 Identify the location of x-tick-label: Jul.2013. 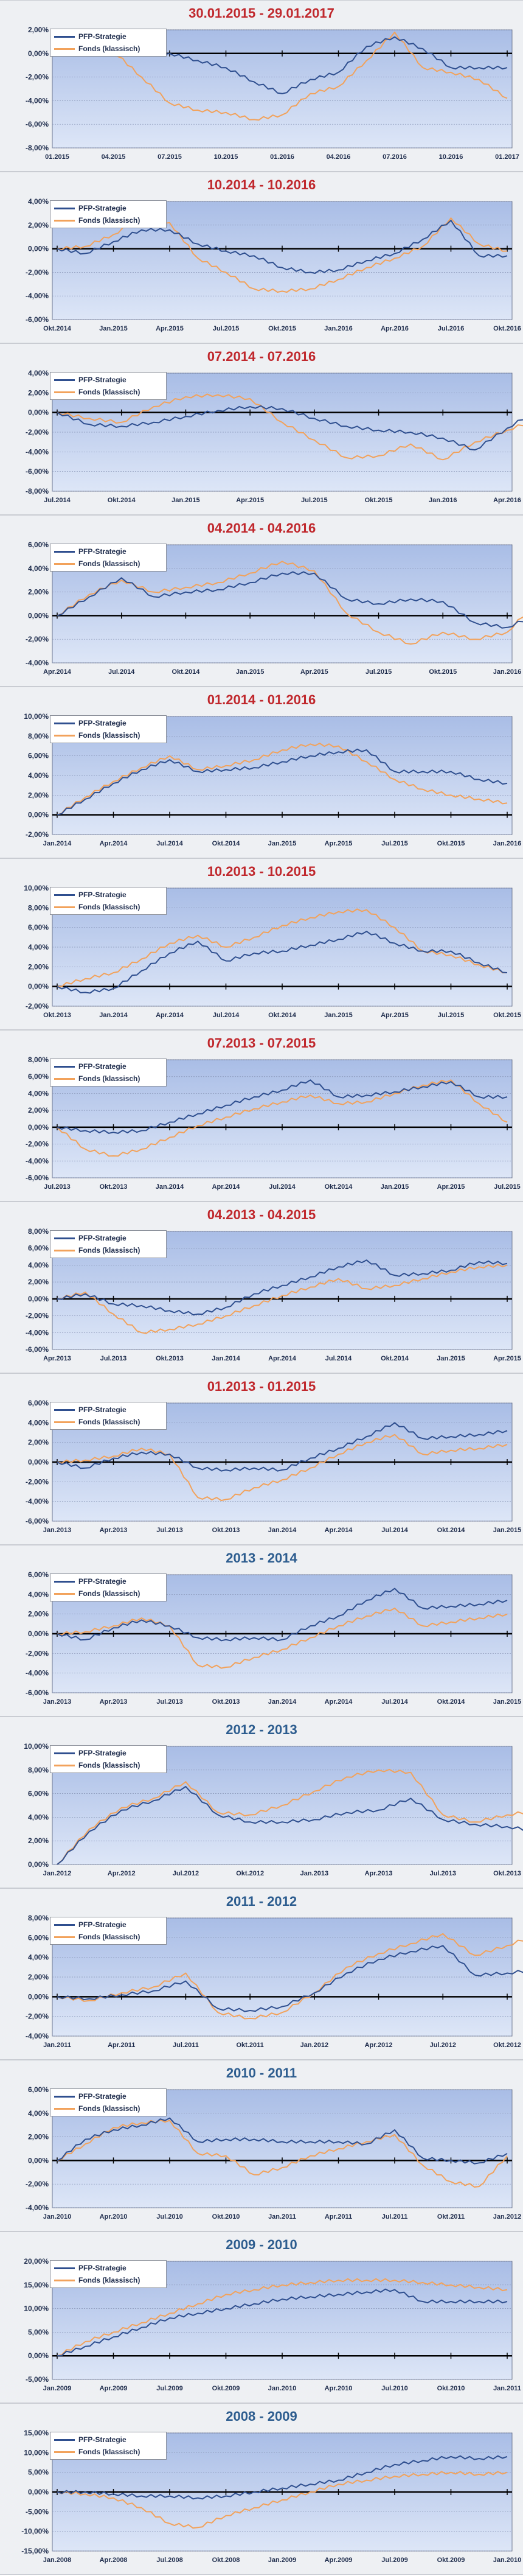
(113, 1358).